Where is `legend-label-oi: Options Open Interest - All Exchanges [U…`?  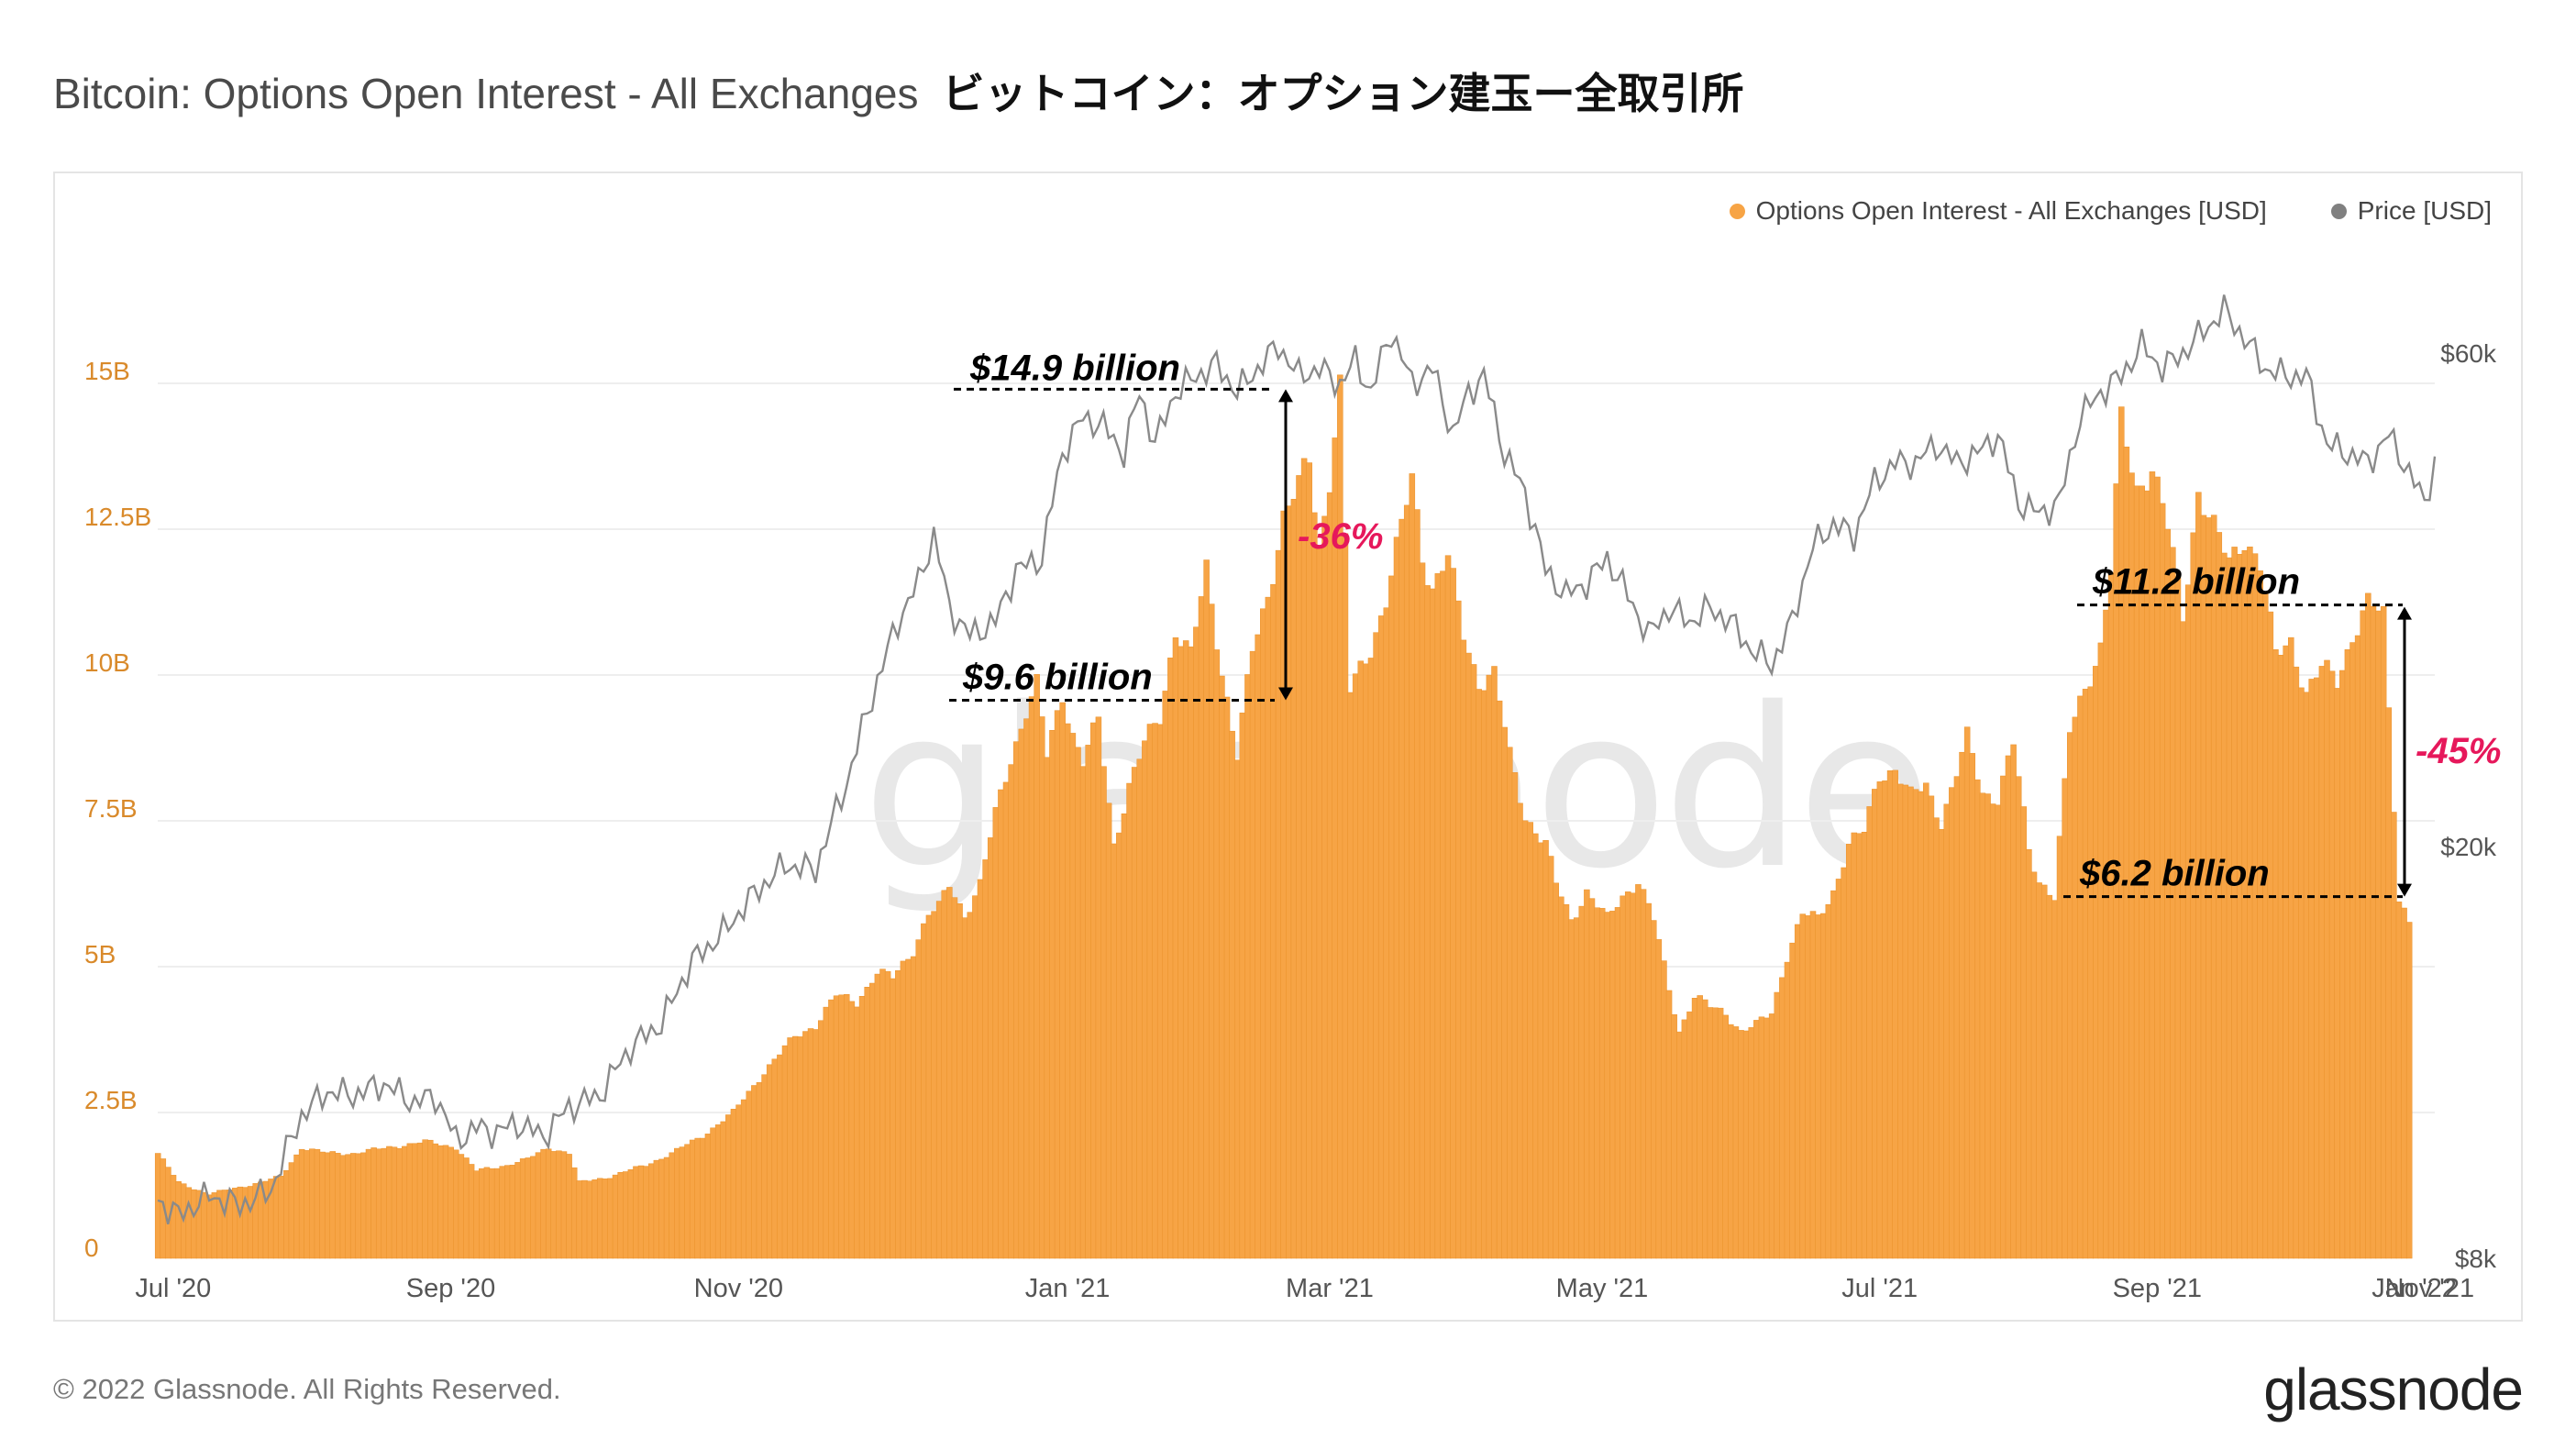
legend-label-oi: Options Open Interest - All Exchanges [U… is located at coordinates (2011, 210).